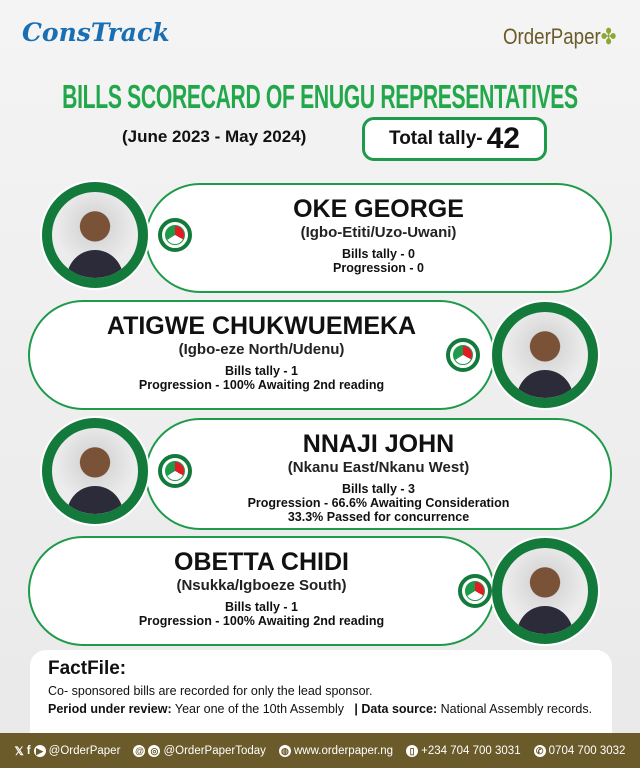 Image resolution: width=640 pixels, height=768 pixels. Describe the element at coordinates (214, 136) in the screenshot. I see `period-text: (June 2023 - May 2024)` at that location.